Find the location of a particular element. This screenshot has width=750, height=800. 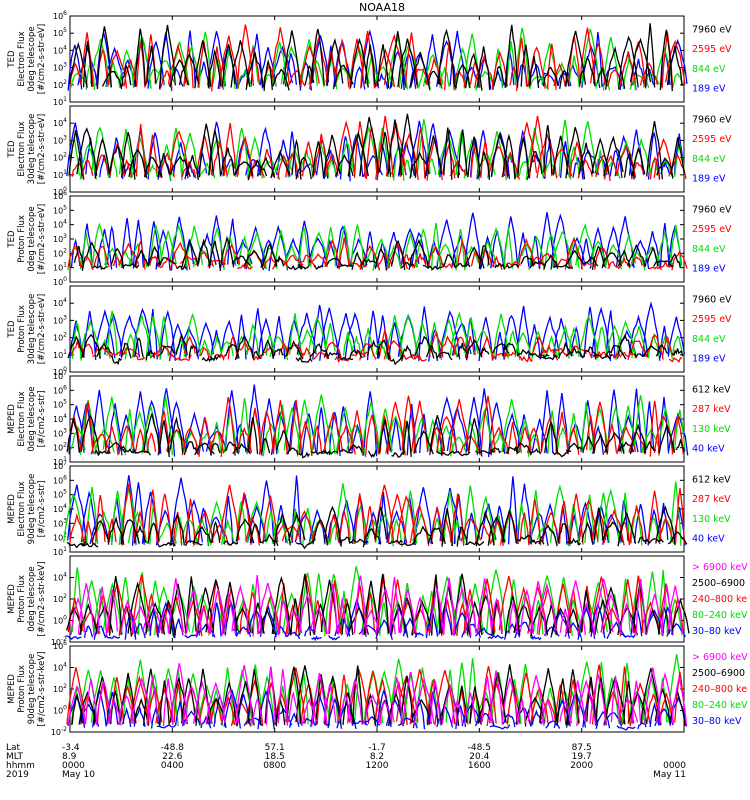

x-tick-label: -48.5 is located at coordinates (479, 748).